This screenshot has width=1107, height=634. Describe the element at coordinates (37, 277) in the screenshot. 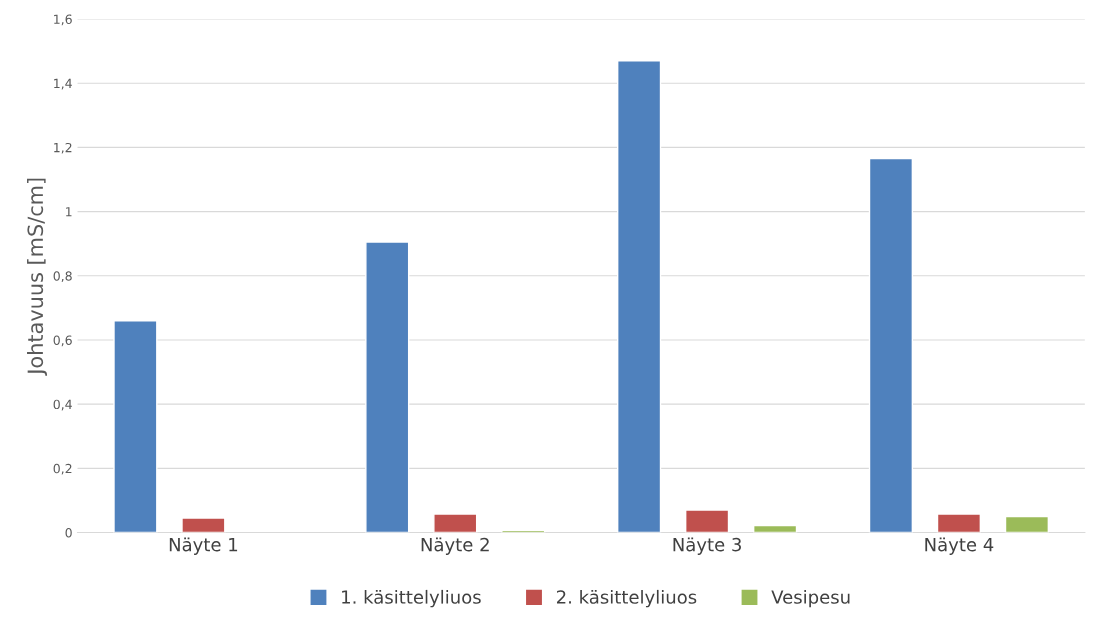

I see `y-axis-title: Johtavuus [mS/cm]` at that location.